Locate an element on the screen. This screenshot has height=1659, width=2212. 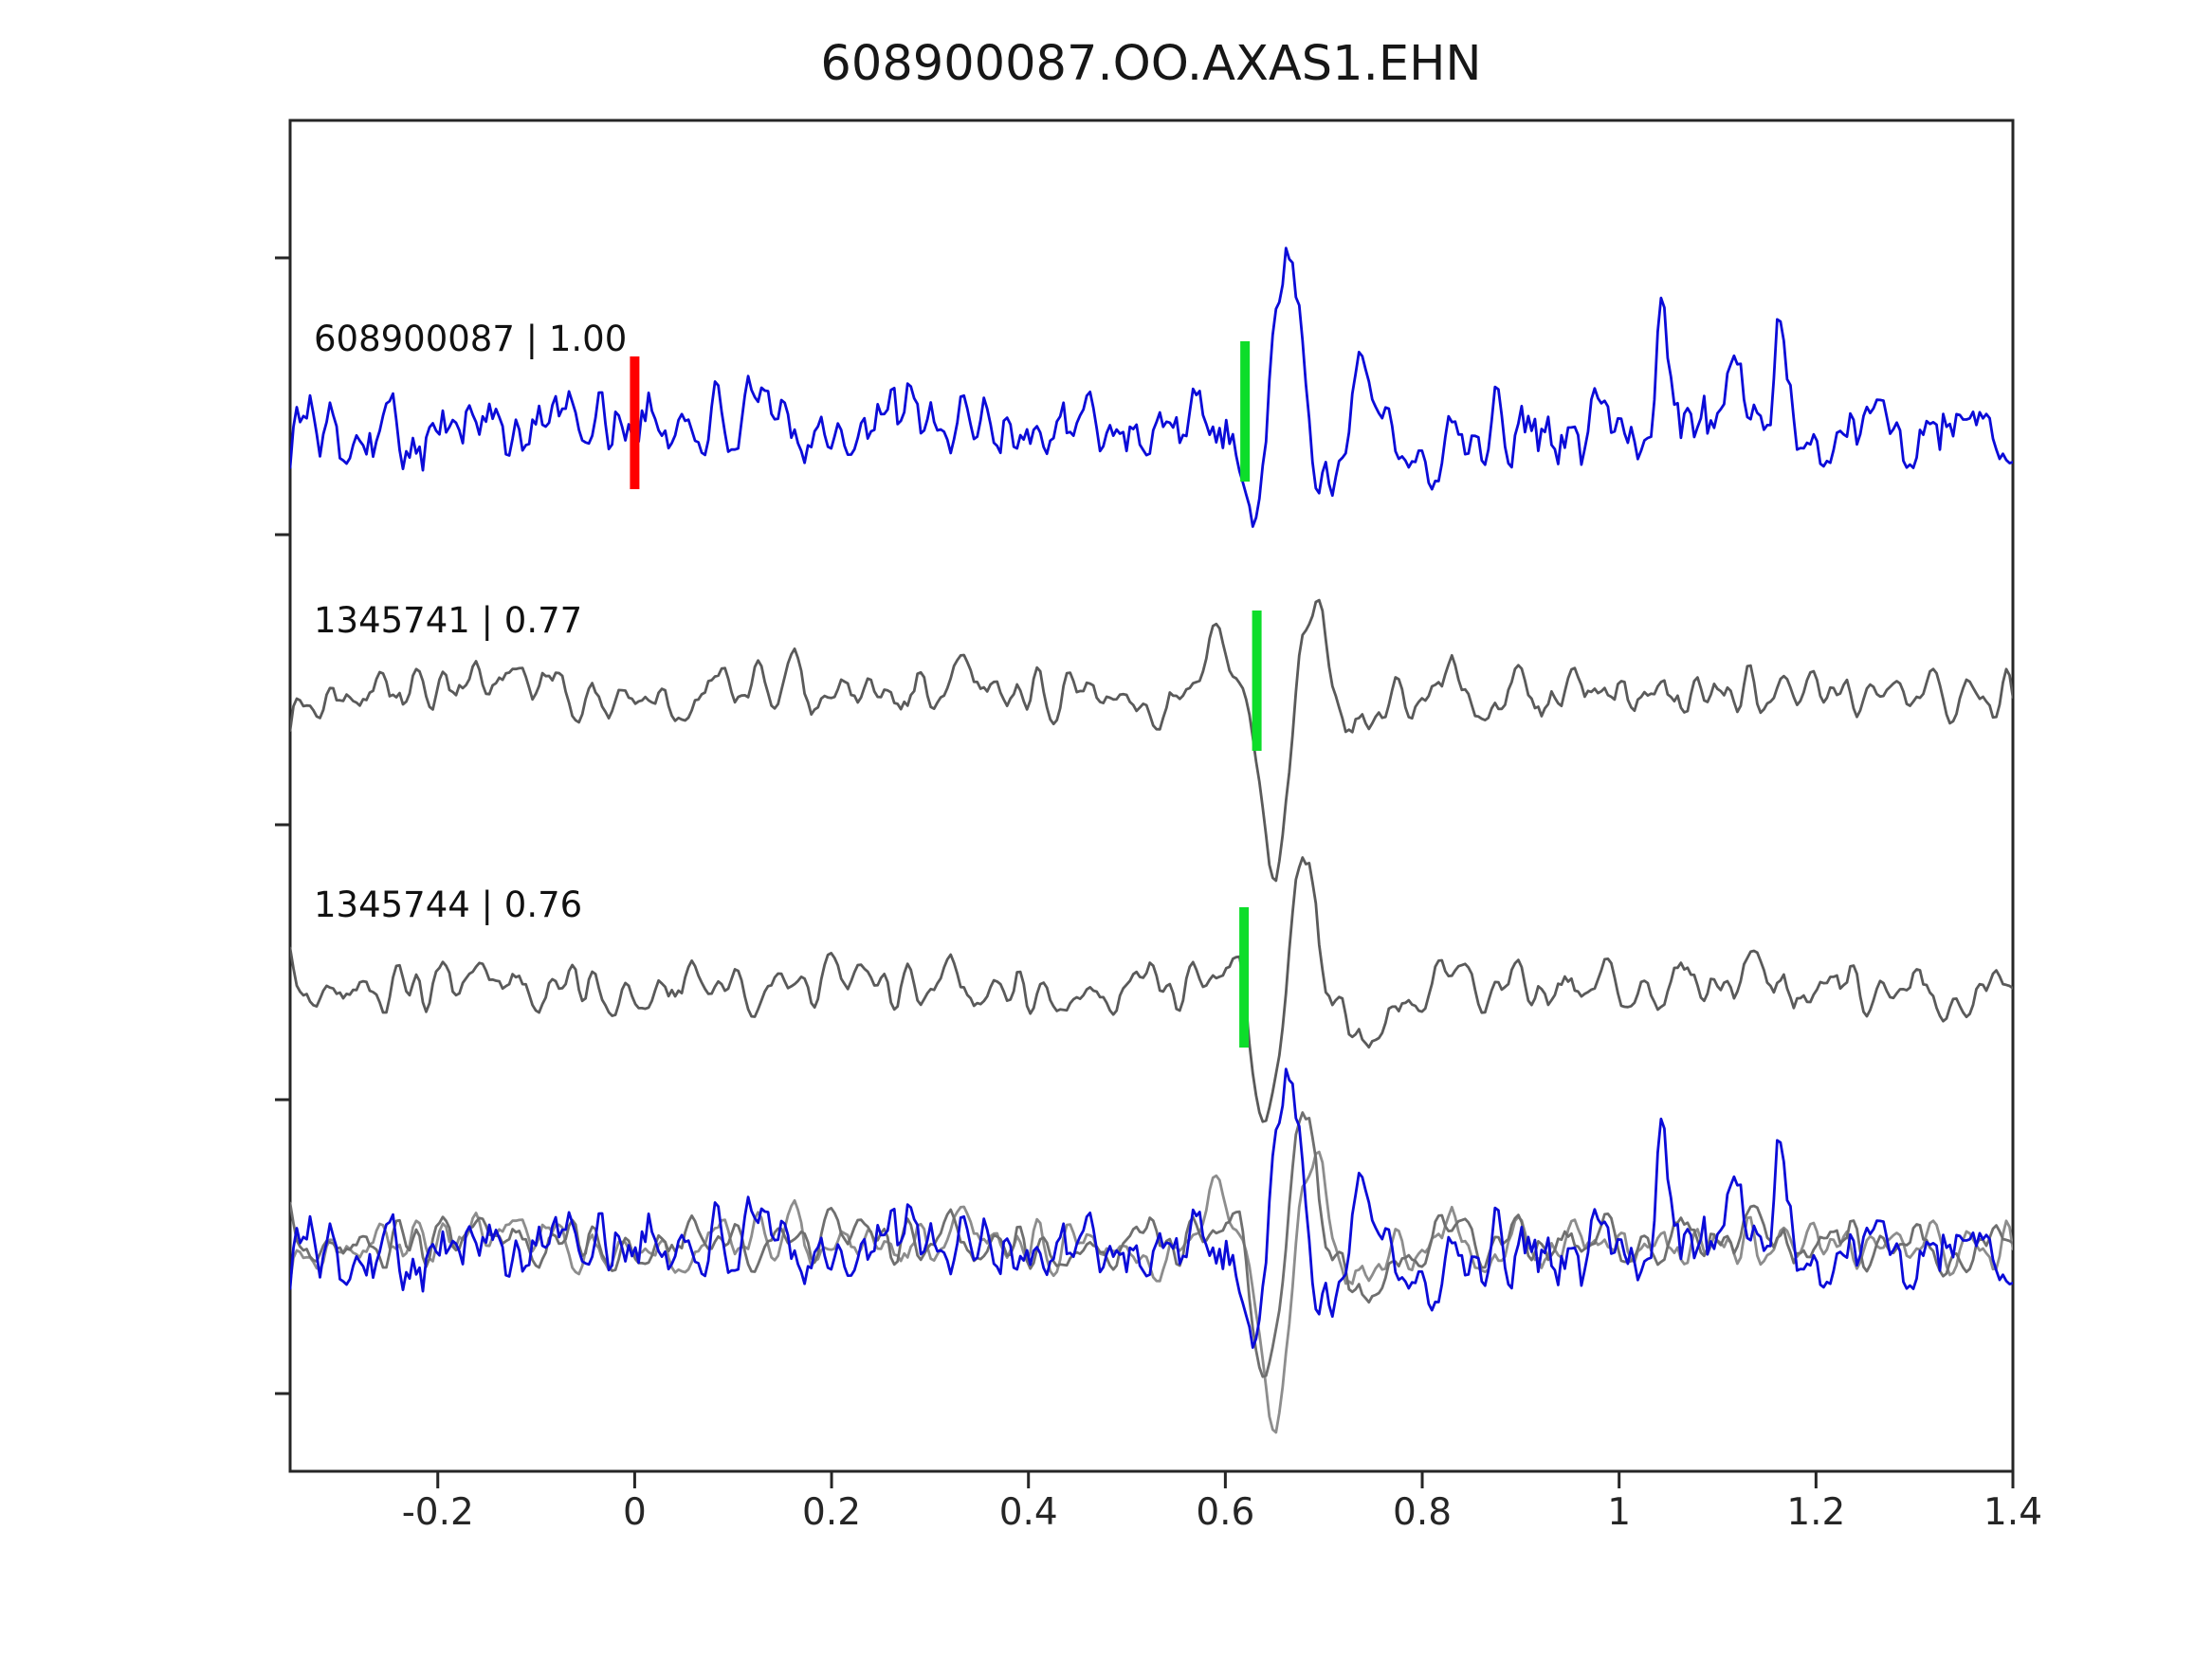
trace-label-detection-1: 1345741 | 0.77 is located at coordinates (448, 620).